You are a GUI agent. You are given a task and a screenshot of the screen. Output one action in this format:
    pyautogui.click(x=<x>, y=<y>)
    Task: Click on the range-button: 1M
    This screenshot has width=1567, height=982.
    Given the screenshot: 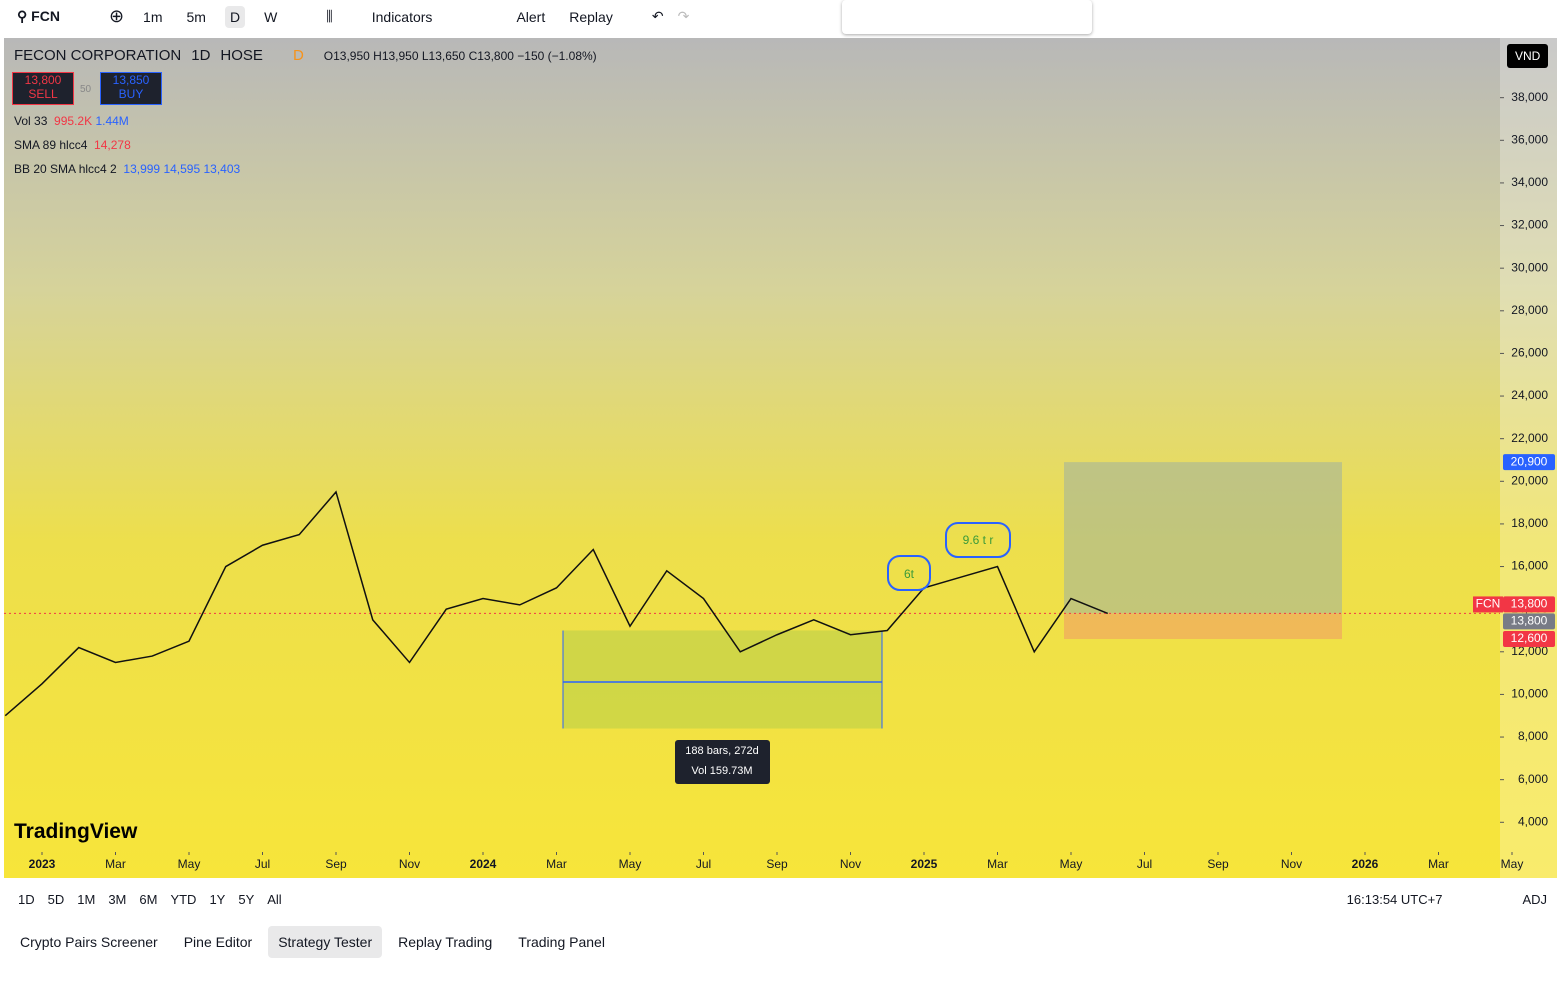 What is the action you would take?
    pyautogui.click(x=86, y=899)
    